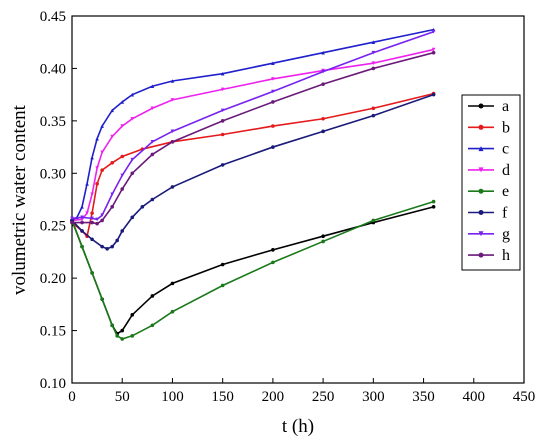 Image resolution: width=550 pixels, height=444 pixels. What do you see at coordinates (122, 397) in the screenshot?
I see `x-tick-label: 50` at bounding box center [122, 397].